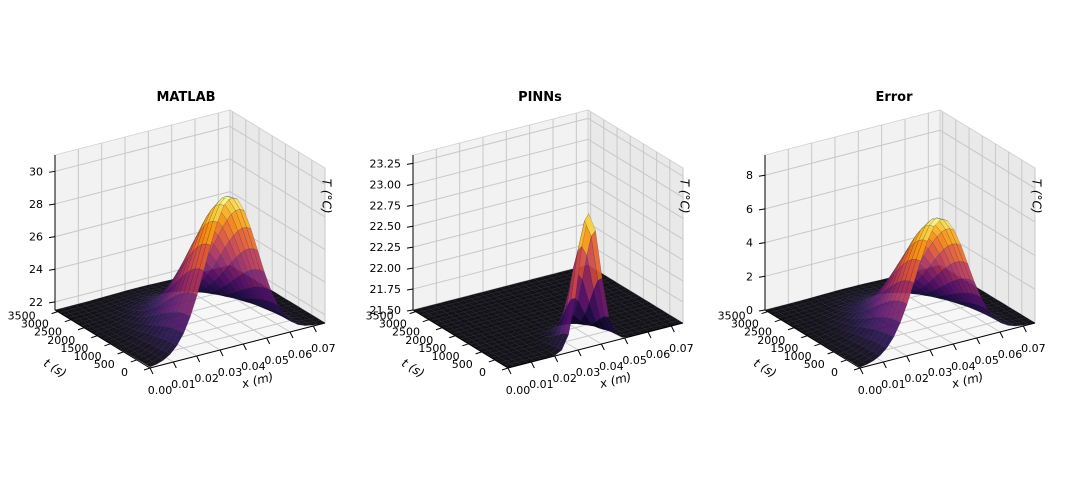 Image resolution: width=1080 pixels, height=480 pixels. I want to click on z-tick-label: 23.25, so click(386, 163).